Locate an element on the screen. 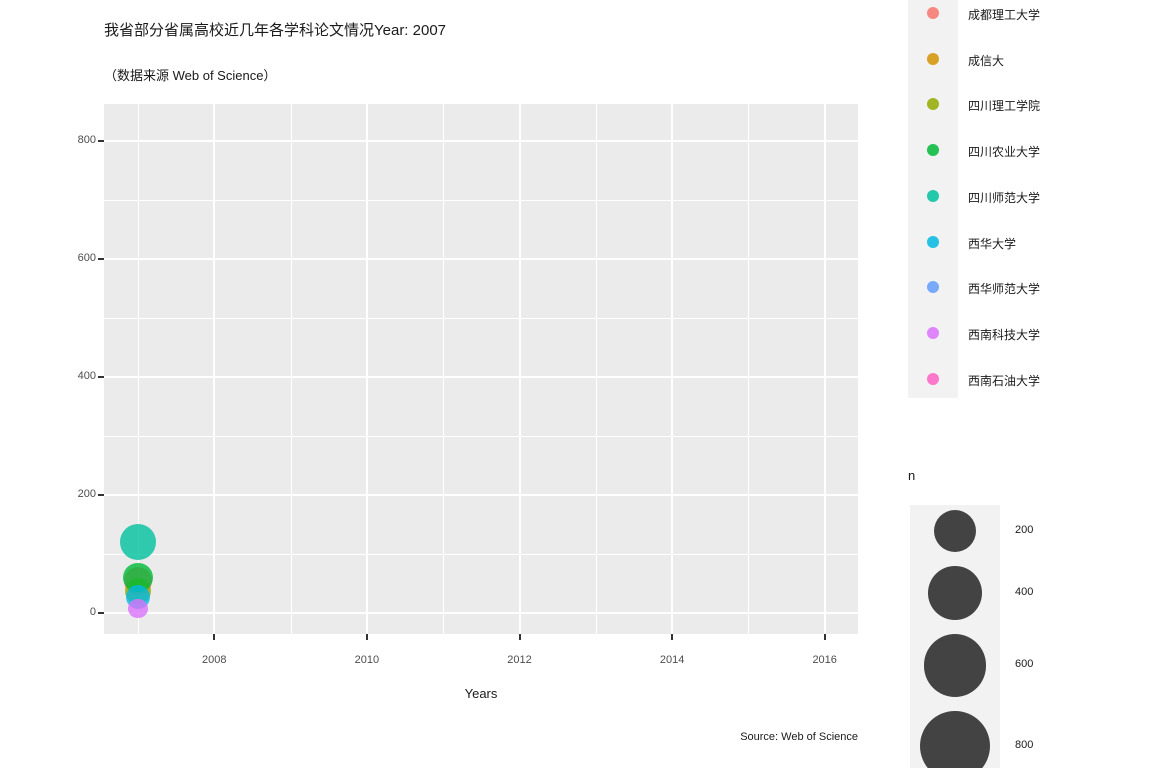 The height and width of the screenshot is (768, 1152). size-legend-label: 600 is located at coordinates (1024, 664).